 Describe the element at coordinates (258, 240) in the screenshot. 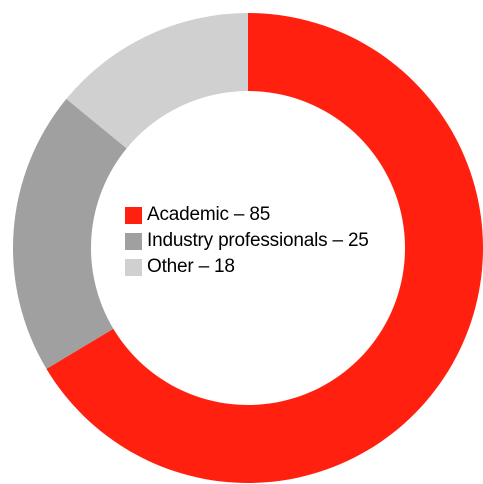

I see `legend-label-industry-professionals: Industry professionals – 25` at that location.